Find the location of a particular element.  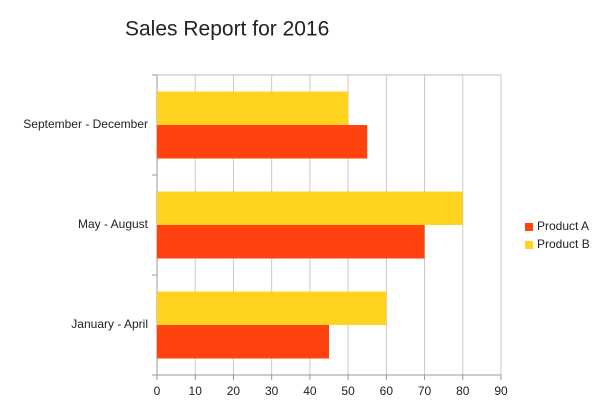

x-tick-label: 30 is located at coordinates (272, 391).